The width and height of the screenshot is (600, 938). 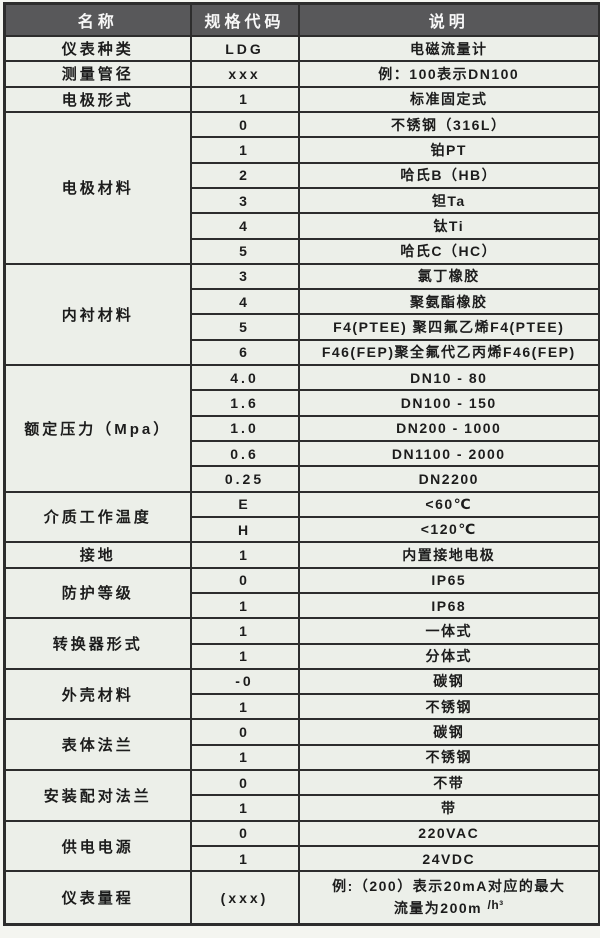 I want to click on row-name-cell: 转换器形式, so click(x=97, y=643).